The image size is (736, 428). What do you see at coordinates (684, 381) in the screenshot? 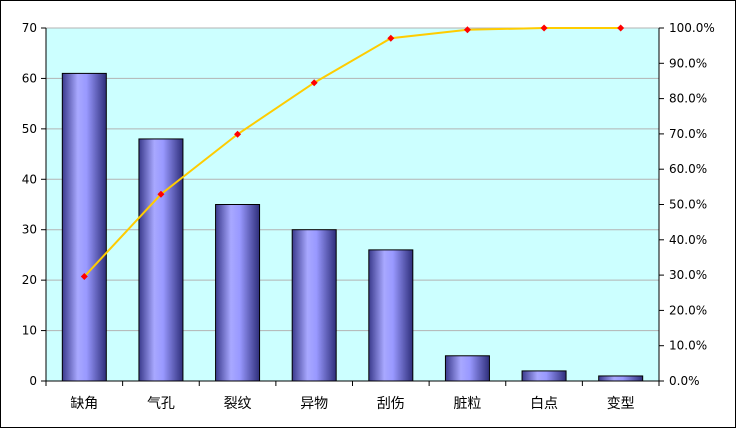
I see `right-tick-label: 0.0%` at bounding box center [684, 381].